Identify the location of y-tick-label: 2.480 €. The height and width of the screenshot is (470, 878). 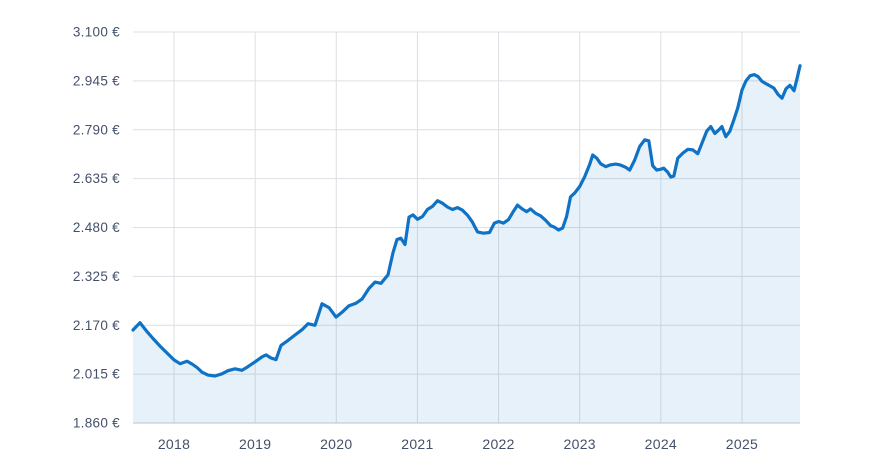
(96, 227).